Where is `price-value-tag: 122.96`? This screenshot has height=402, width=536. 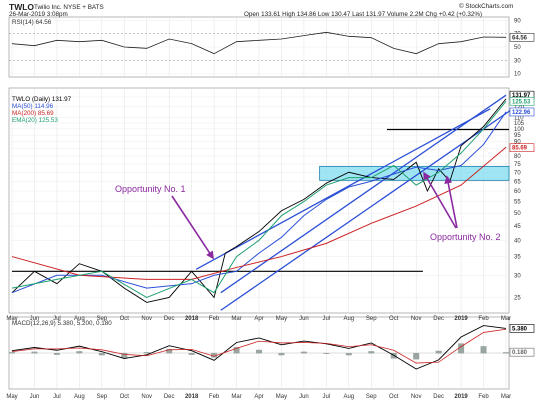 price-value-tag: 122.96 is located at coordinates (521, 113).